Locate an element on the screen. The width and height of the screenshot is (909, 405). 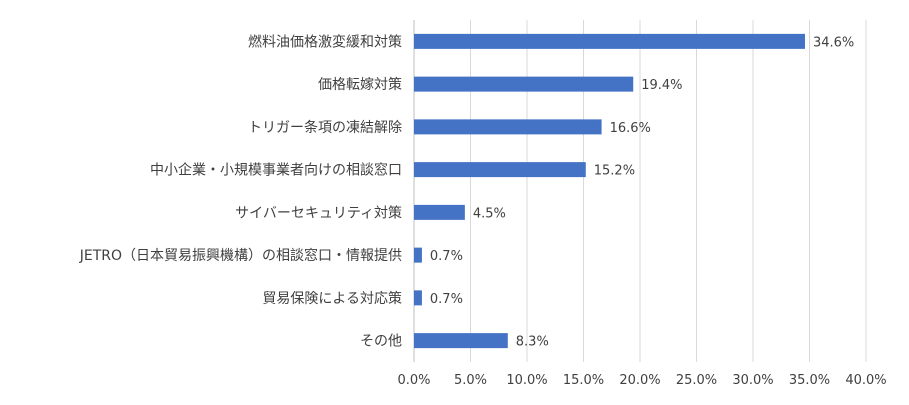
x-tick-label: 25.0% is located at coordinates (696, 380).